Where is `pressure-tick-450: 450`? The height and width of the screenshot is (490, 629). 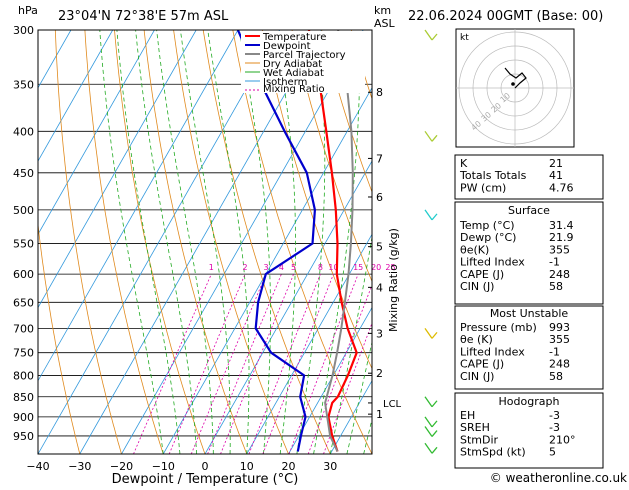 pressure-tick-450: 450 is located at coordinates (23, 173).